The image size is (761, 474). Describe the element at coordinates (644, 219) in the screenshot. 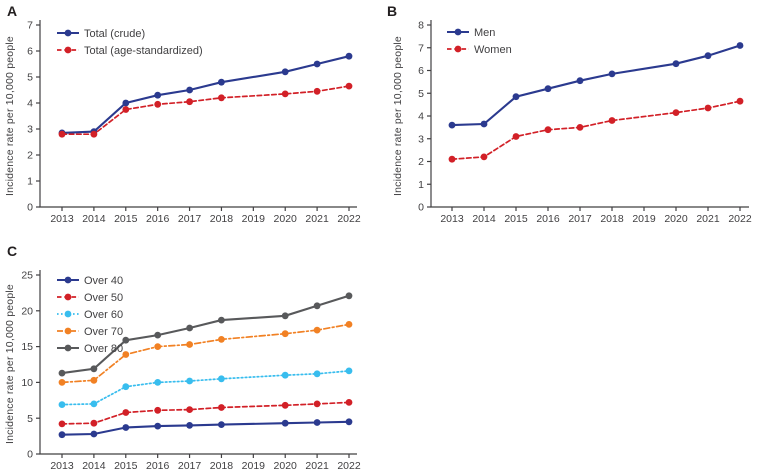

I see `x-tick-label: 2019` at that location.